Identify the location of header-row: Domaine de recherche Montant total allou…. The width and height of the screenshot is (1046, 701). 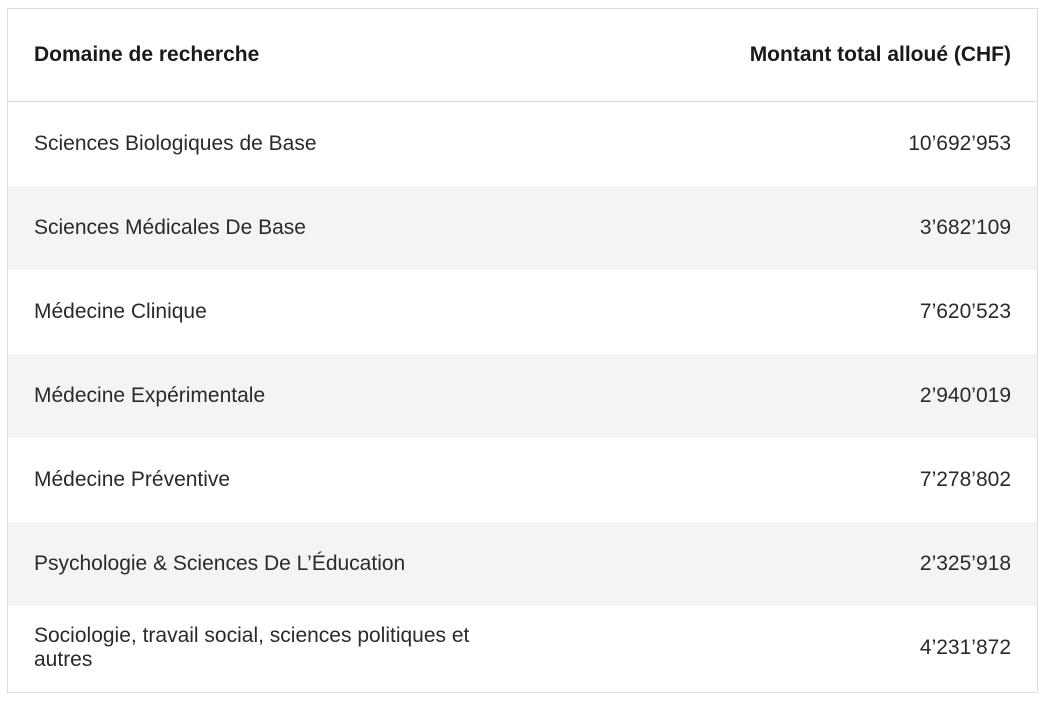
(522, 55).